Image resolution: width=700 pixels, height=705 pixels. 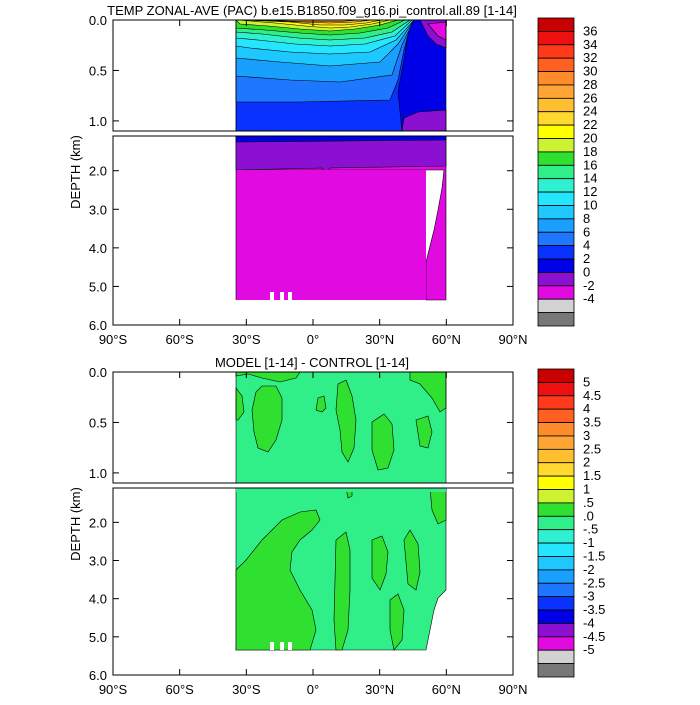 What do you see at coordinates (75, 524) in the screenshot?
I see `y-axis-label-2: DEPTH (km)` at bounding box center [75, 524].